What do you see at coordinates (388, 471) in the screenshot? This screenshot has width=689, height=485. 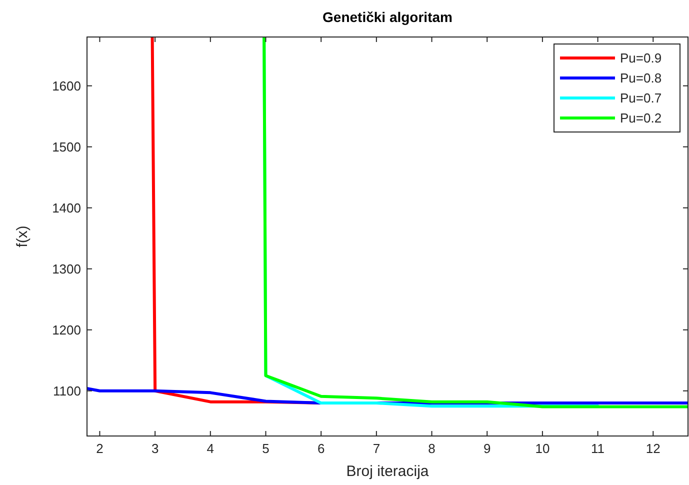 I see `x-axis-title: Broj iteracija` at bounding box center [388, 471].